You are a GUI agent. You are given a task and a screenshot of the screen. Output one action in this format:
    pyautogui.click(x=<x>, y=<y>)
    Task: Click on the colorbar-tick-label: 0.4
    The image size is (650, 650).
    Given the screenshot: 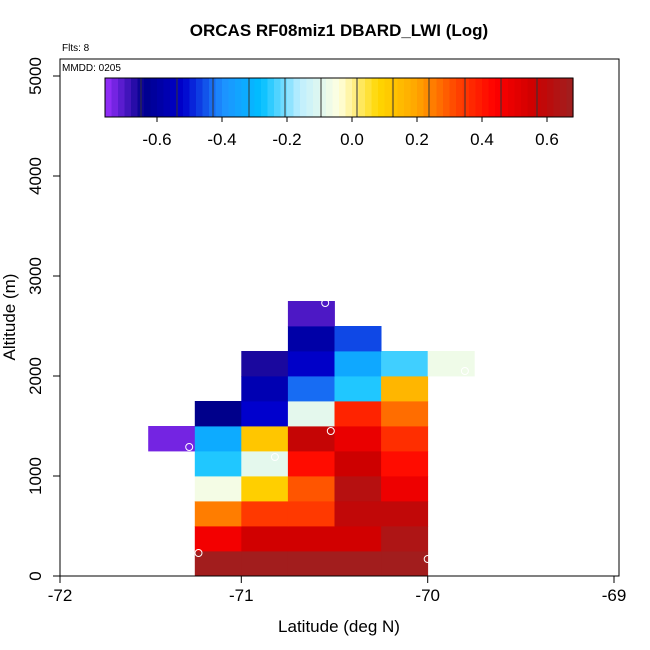 What is the action you would take?
    pyautogui.click(x=482, y=139)
    